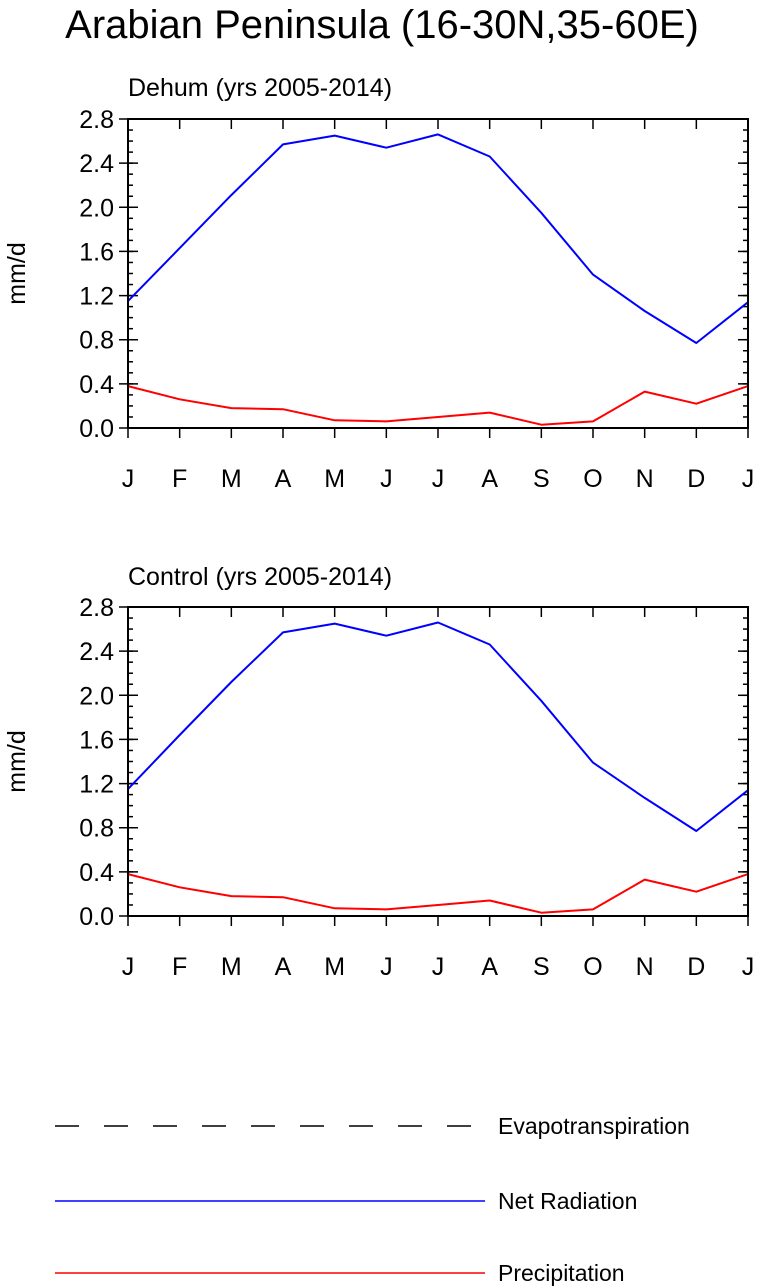  Describe the element at coordinates (561, 1273) in the screenshot. I see `legend-label-precipitation: Precipitation` at that location.